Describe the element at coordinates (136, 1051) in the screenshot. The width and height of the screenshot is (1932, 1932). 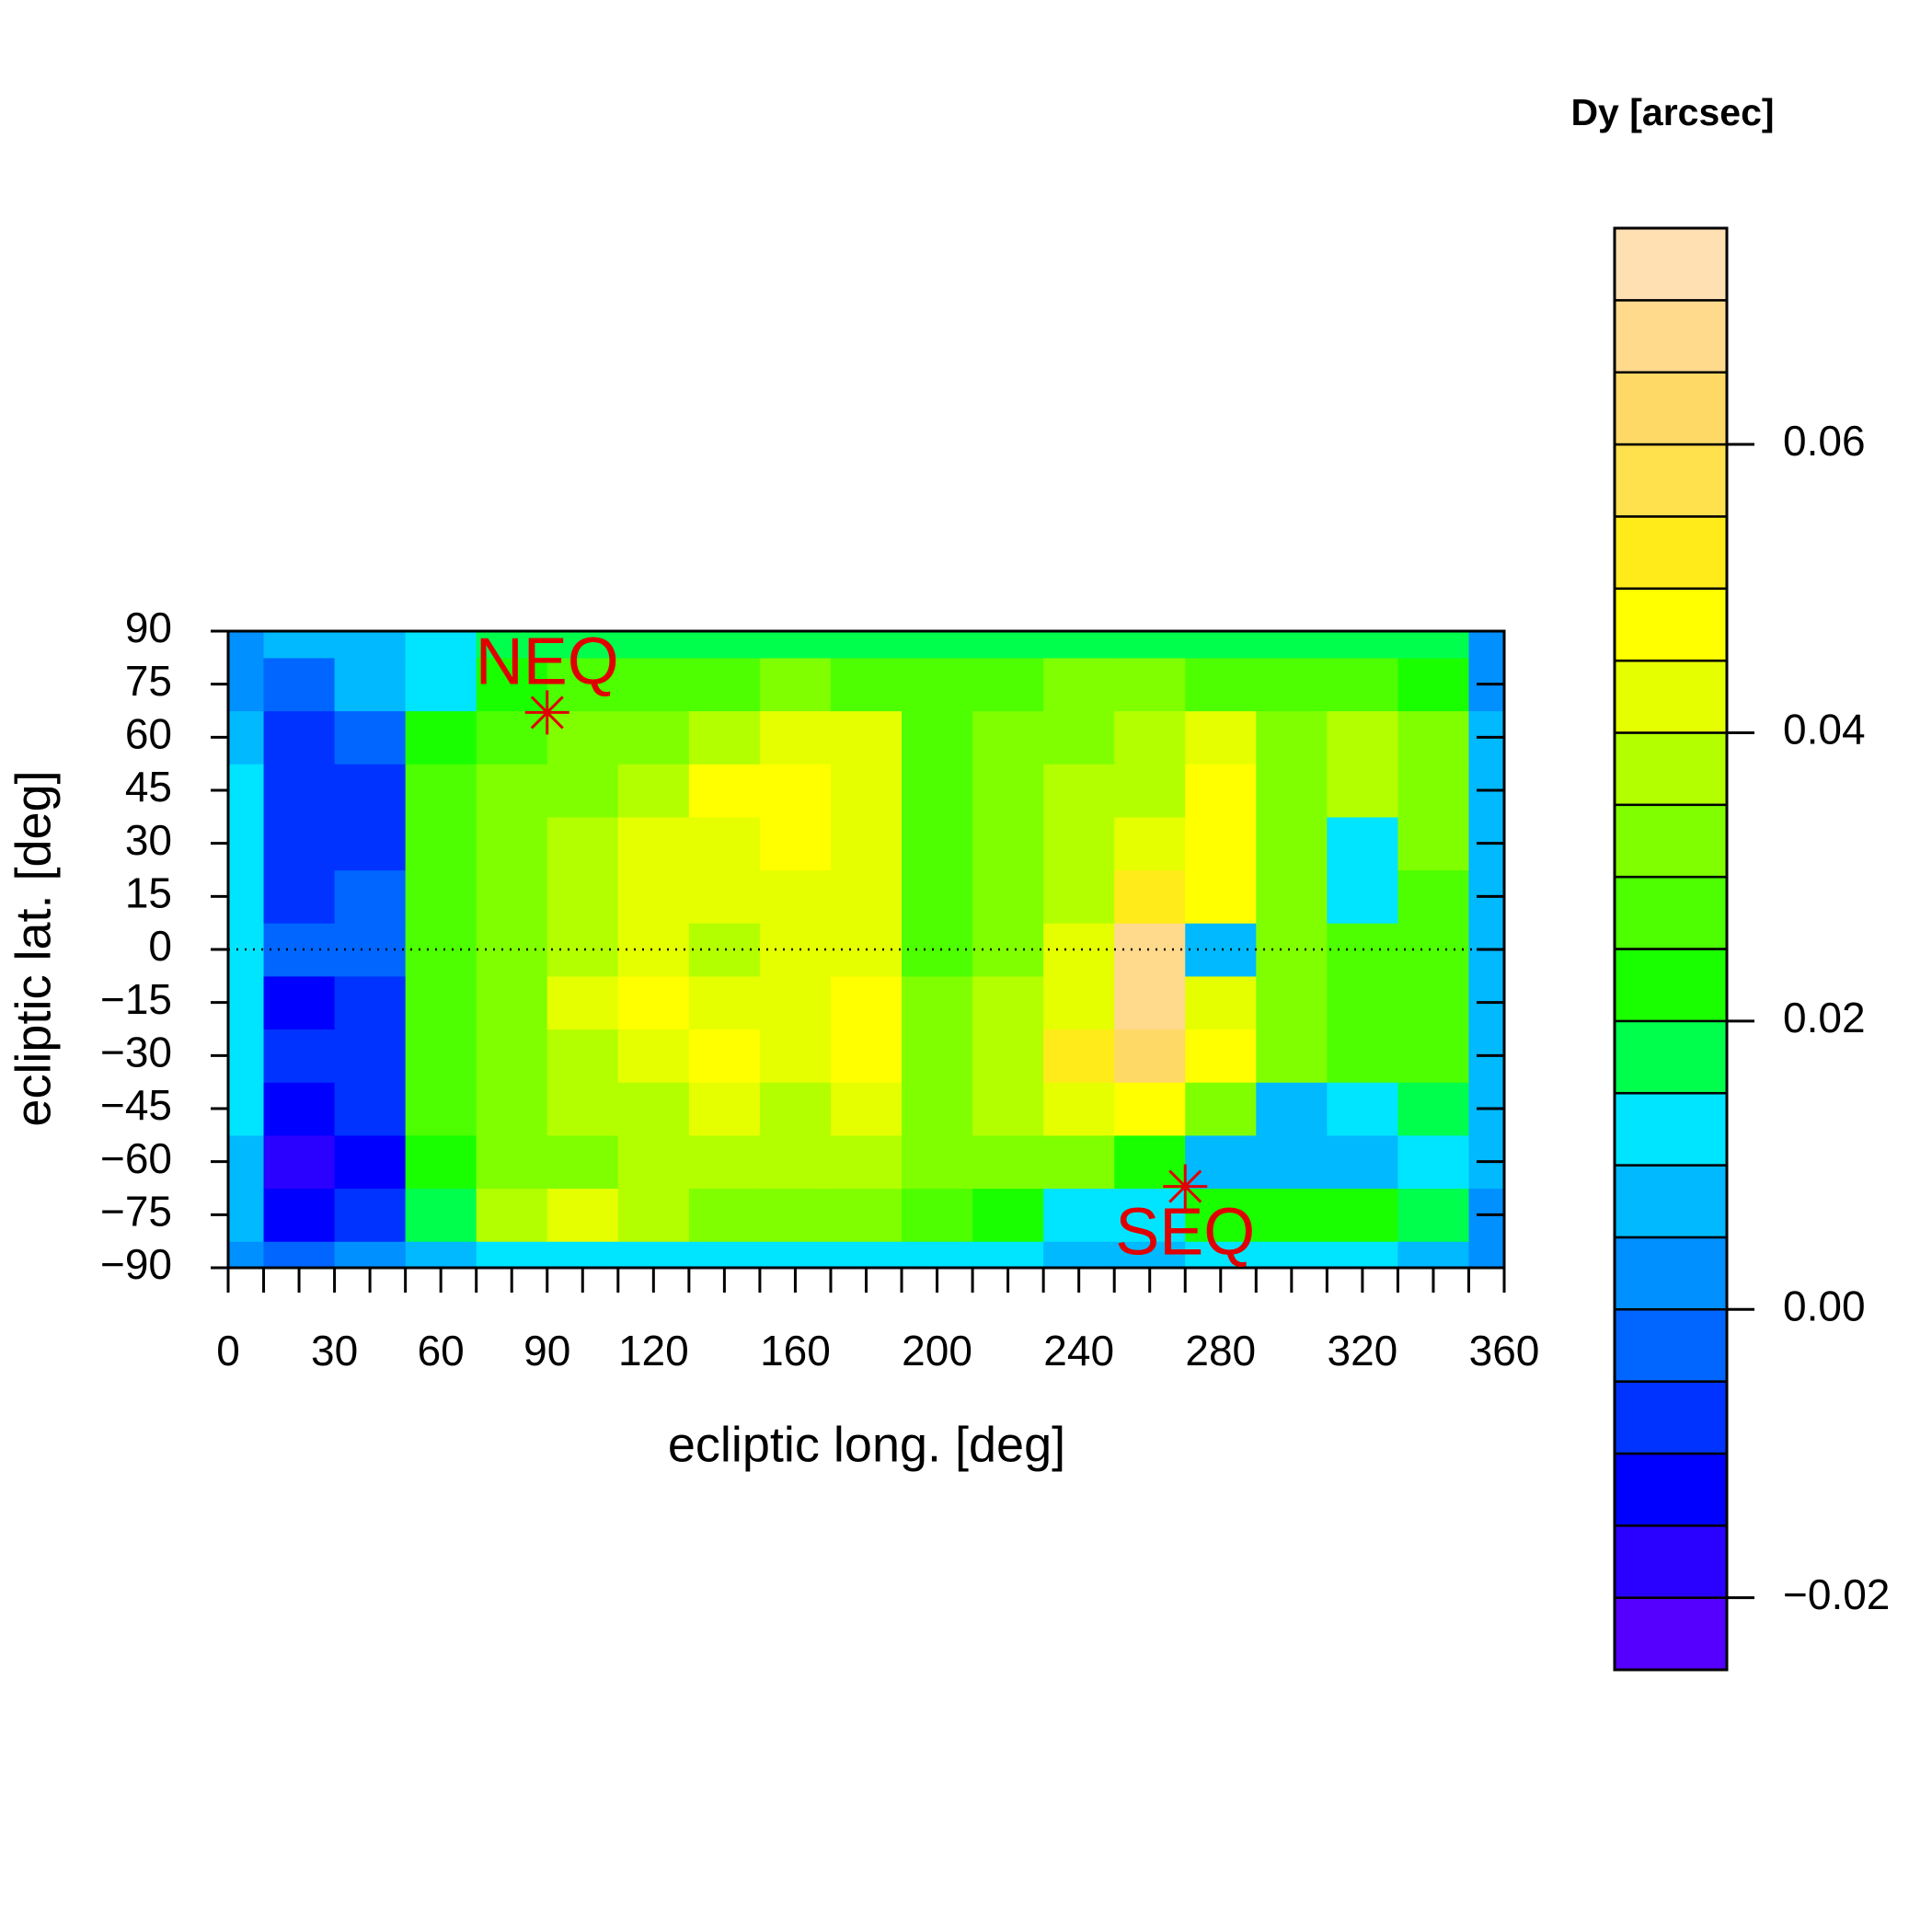
I see `y-tick-label: −30` at that location.